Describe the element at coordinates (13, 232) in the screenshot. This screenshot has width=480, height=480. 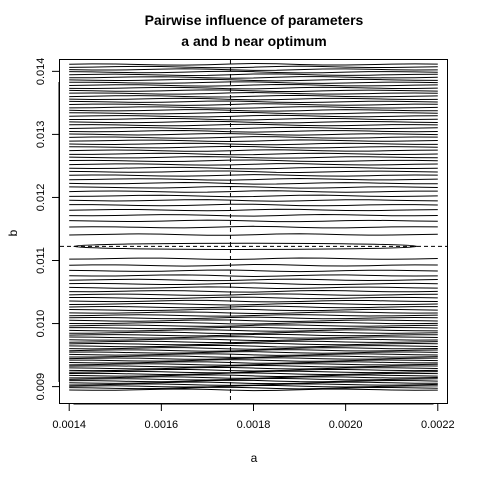
I see `y-axis-label: b` at that location.